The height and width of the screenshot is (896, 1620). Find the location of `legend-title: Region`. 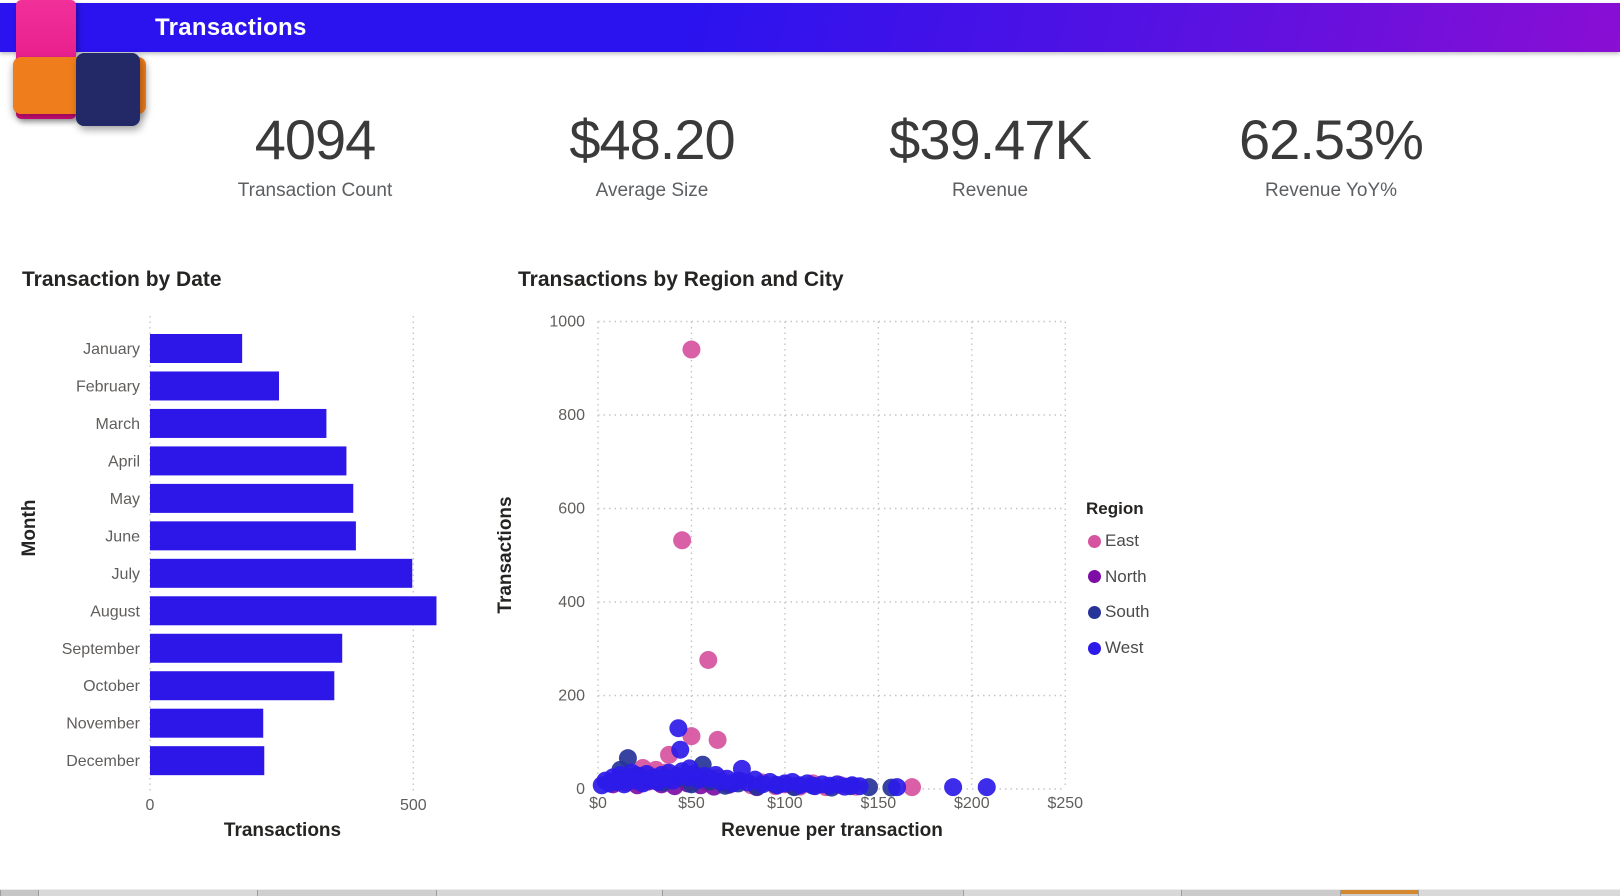

legend-title: Region is located at coordinates (1115, 508).